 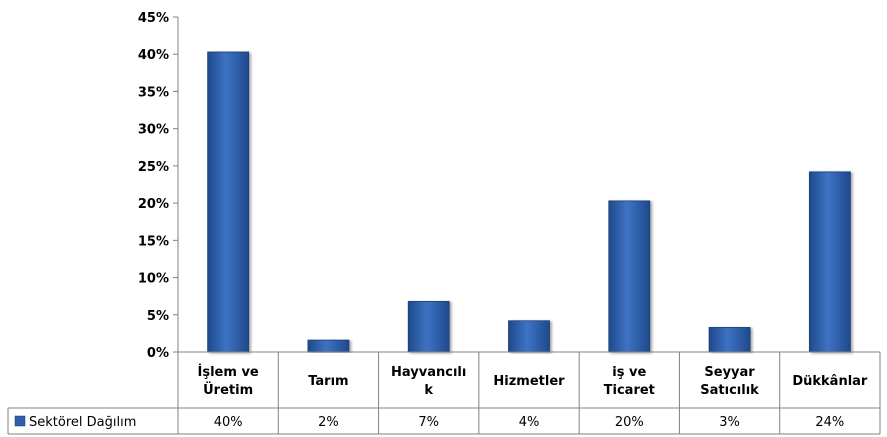 I want to click on y-tick-label: 10%, so click(x=153, y=279).